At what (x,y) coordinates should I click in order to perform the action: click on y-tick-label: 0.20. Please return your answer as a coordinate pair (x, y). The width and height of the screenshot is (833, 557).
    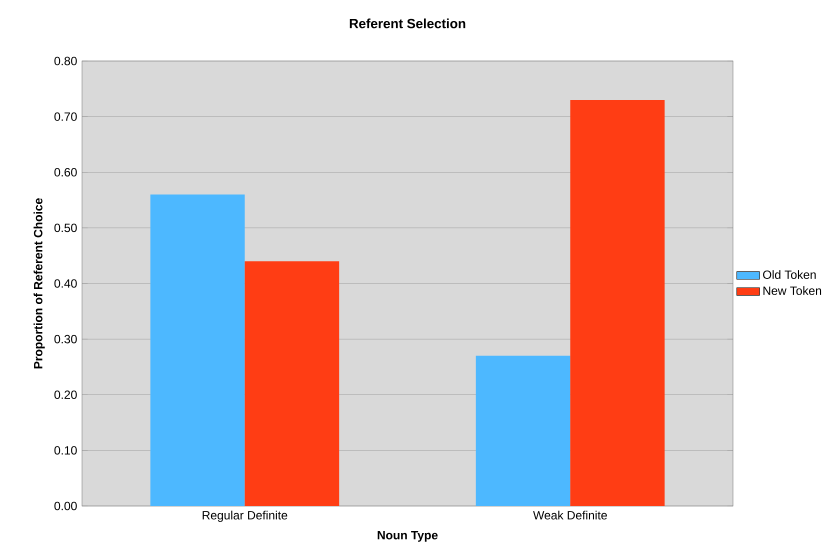
    Looking at the image, I should click on (65, 394).